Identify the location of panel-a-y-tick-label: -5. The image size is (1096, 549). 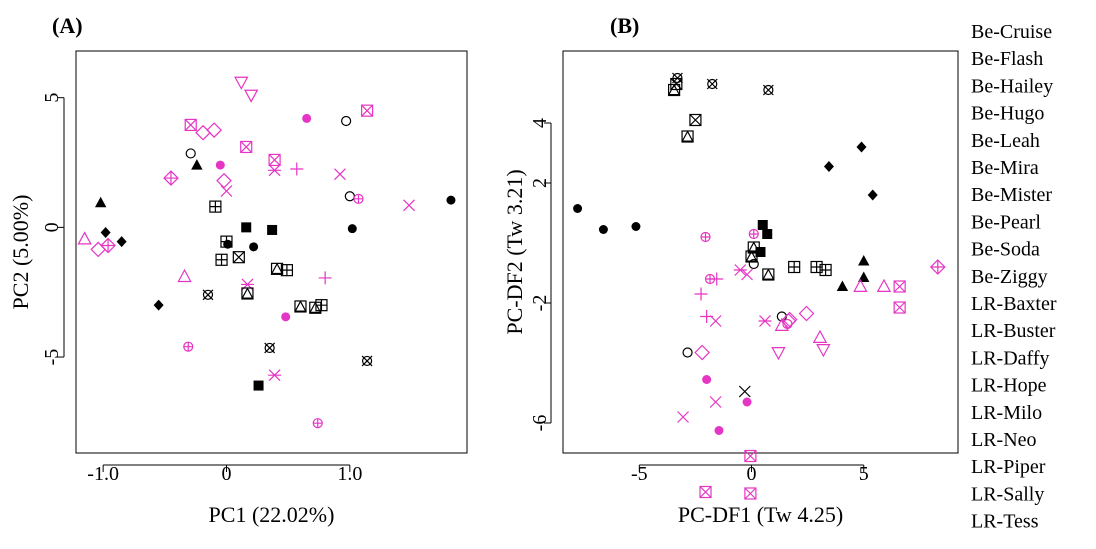
(52, 357).